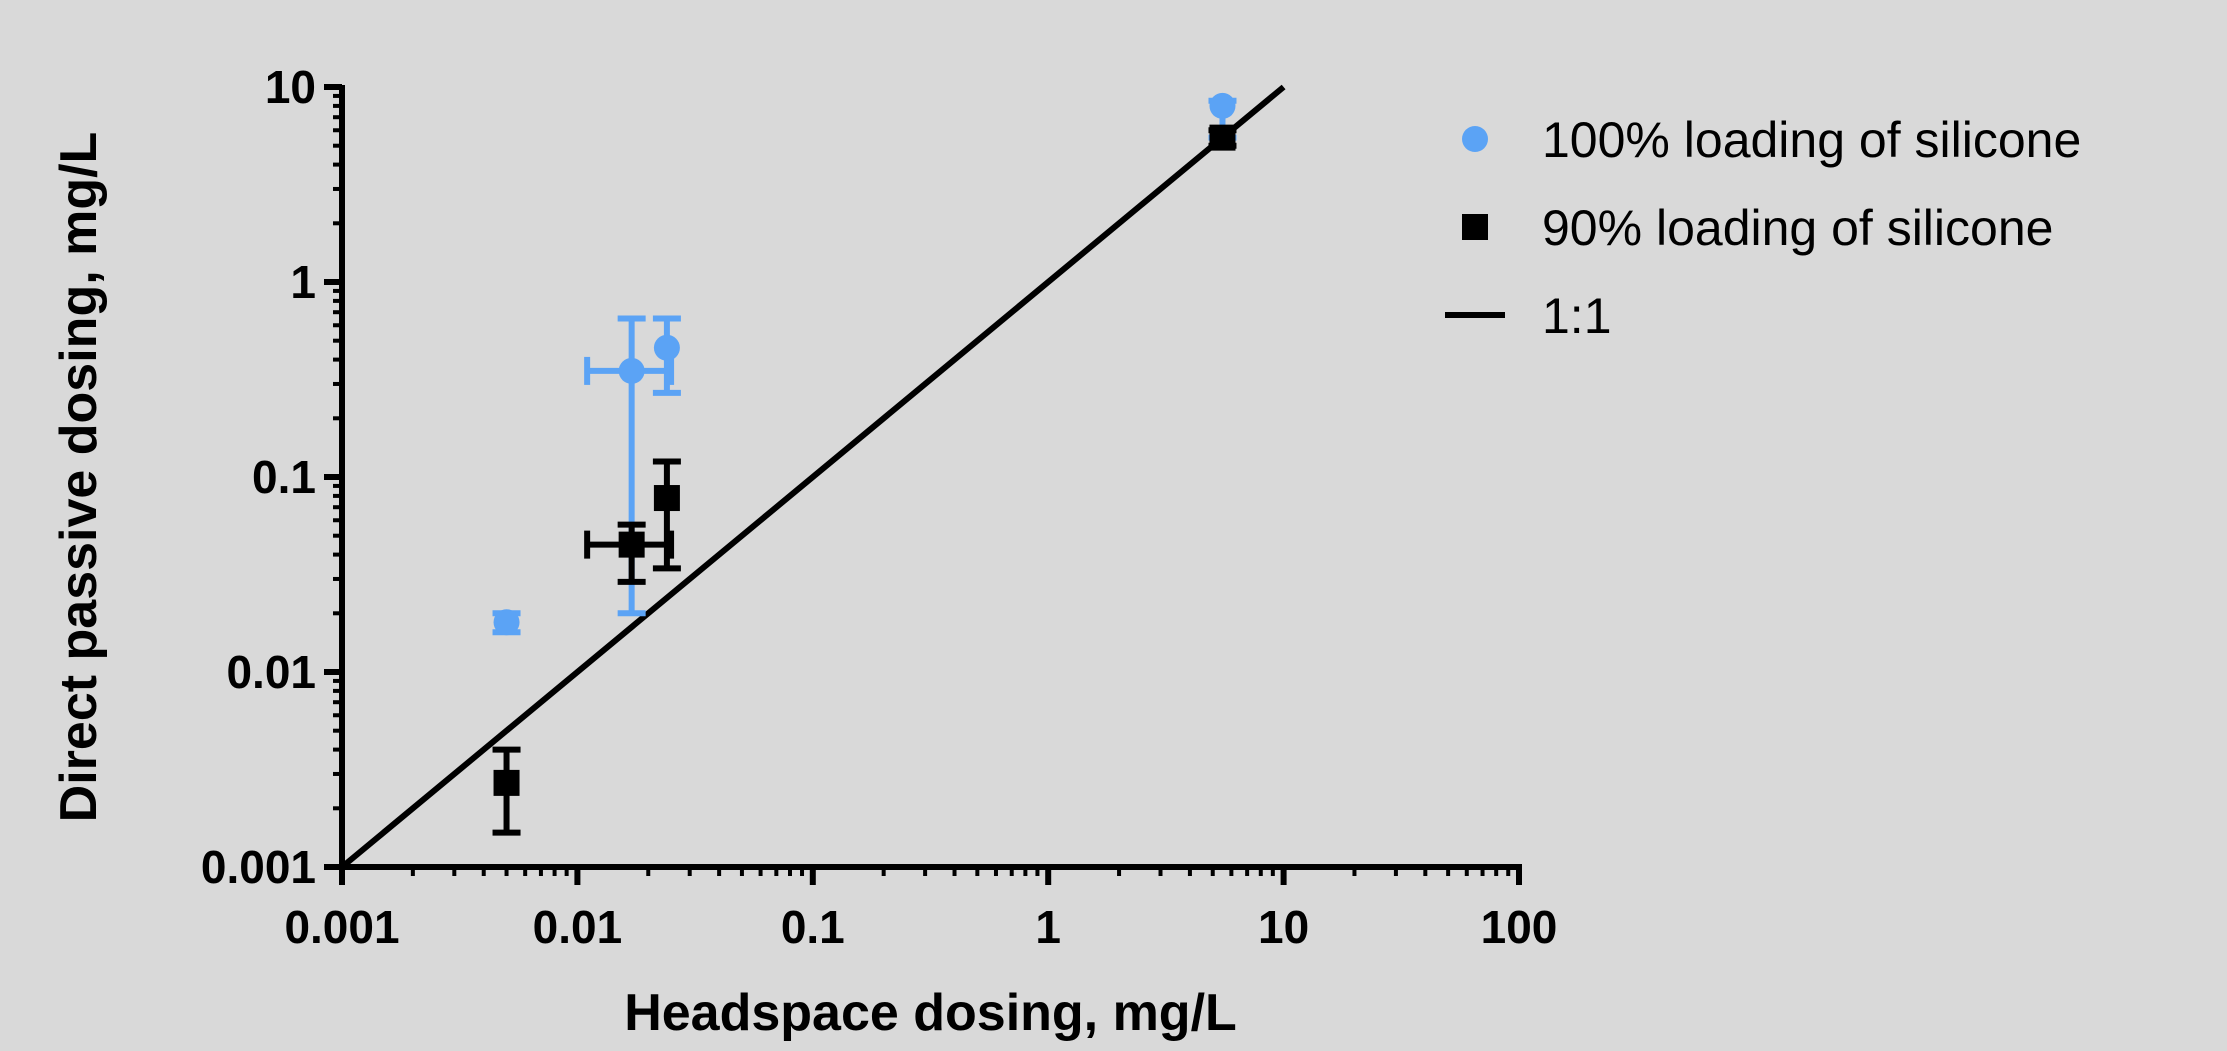  I want to click on x-tick-label: 0.001, so click(341, 927).